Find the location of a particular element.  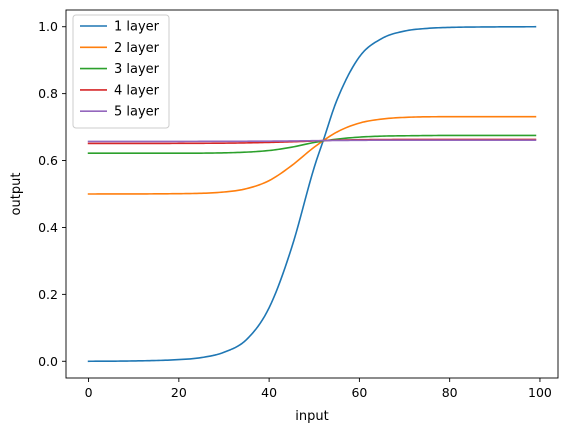

x-tick-label: 100 is located at coordinates (540, 392).